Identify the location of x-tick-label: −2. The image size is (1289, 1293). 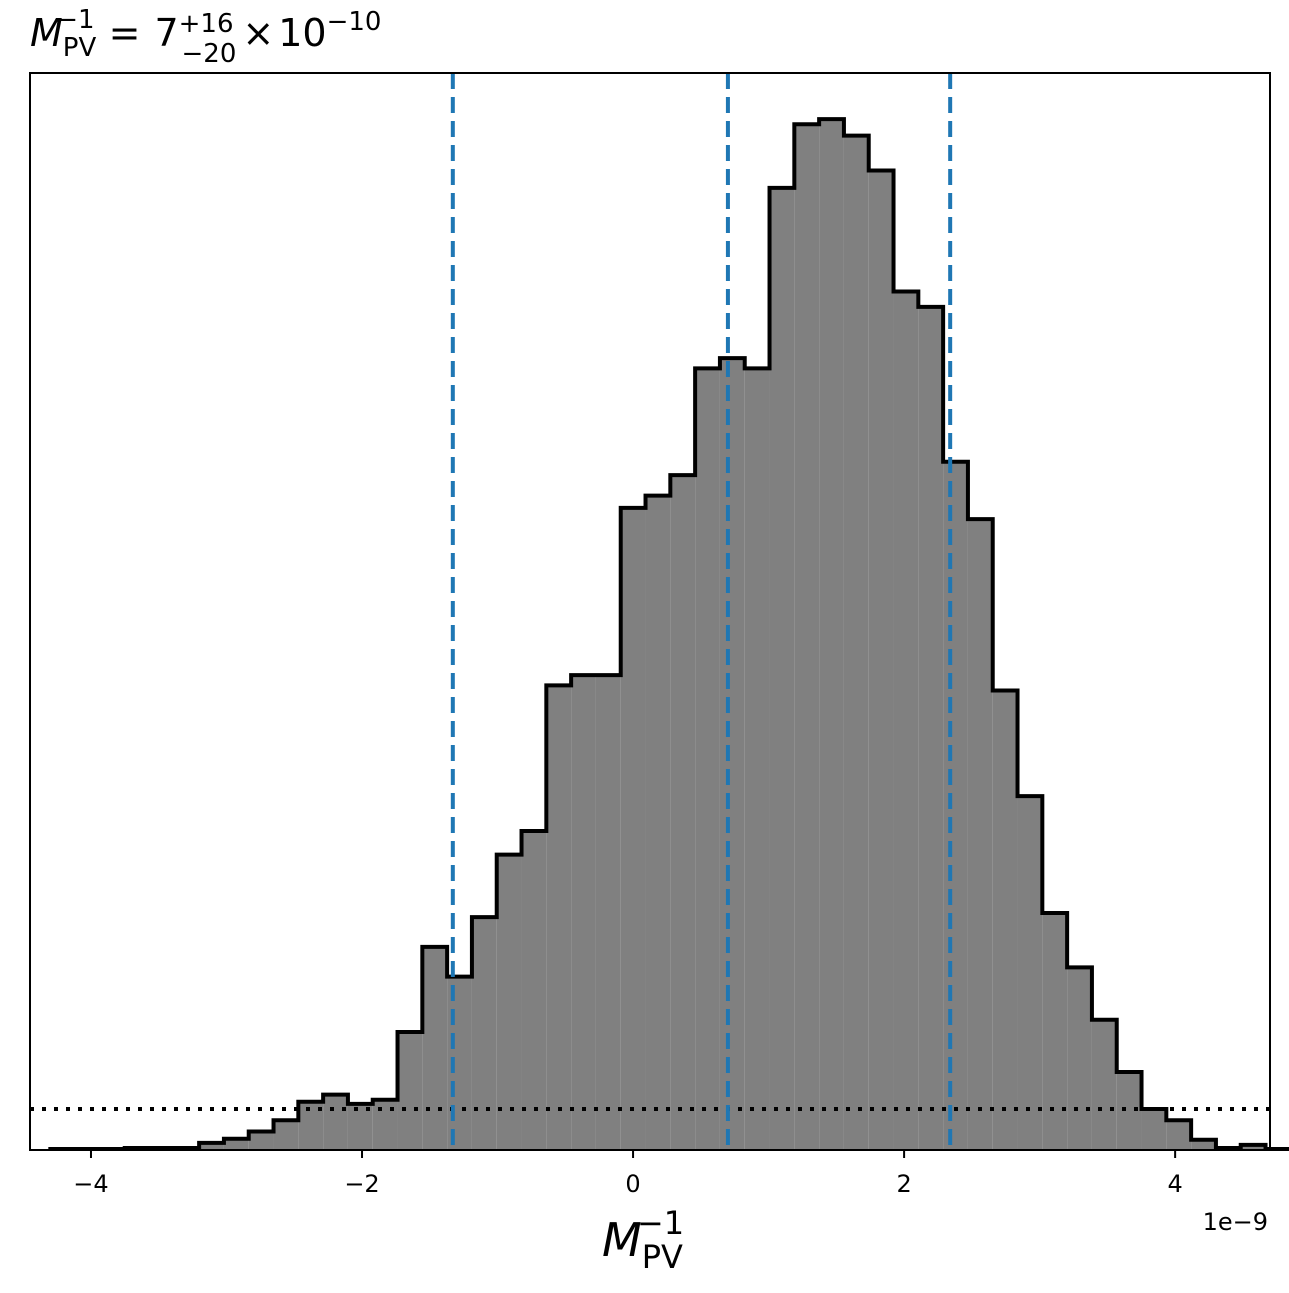
(361, 1184).